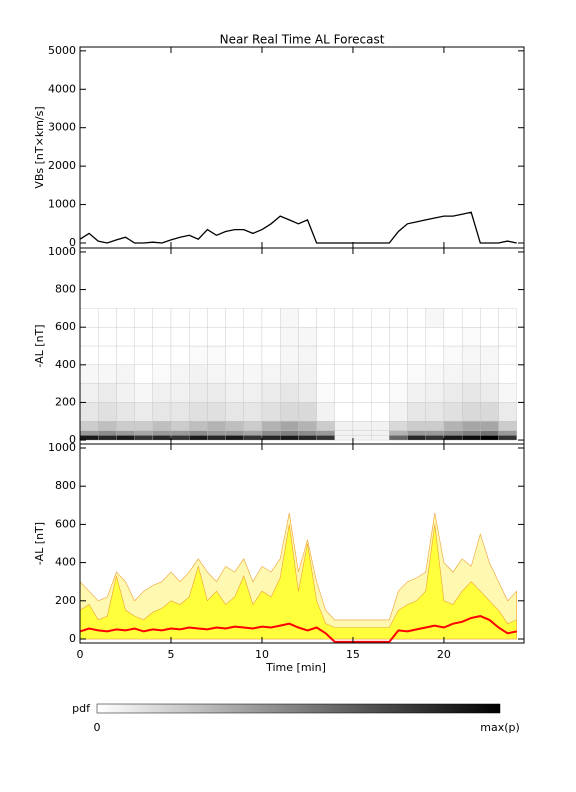 The width and height of the screenshot is (576, 792). Describe the element at coordinates (62, 447) in the screenshot. I see `y-tick-label: 1000` at that location.